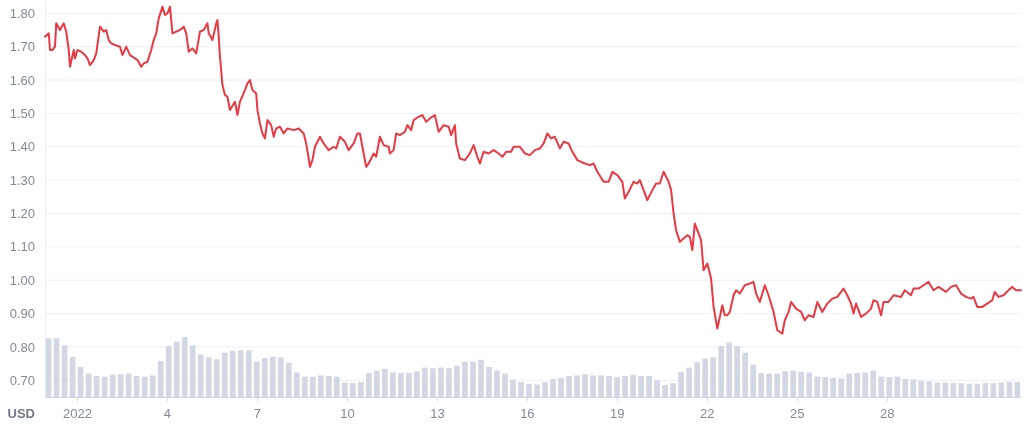 This screenshot has width=1024, height=426. I want to click on y-tick-label: 1.70, so click(22, 47).